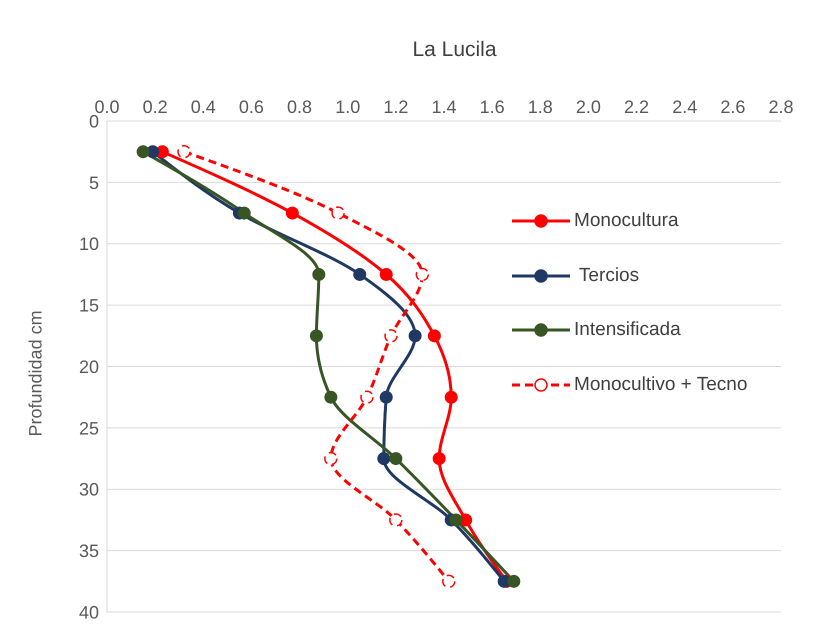 This screenshot has width=829, height=632. Describe the element at coordinates (88, 612) in the screenshot. I see `y-tick-label: 40` at that location.